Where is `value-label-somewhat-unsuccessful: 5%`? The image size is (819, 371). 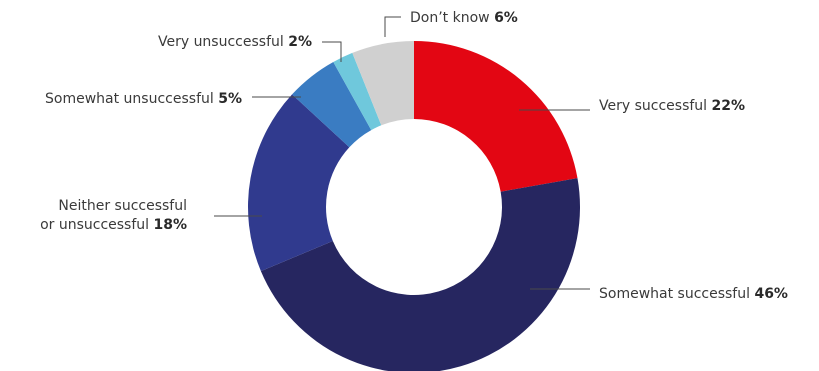 value-label-somewhat-unsuccessful: 5% is located at coordinates (230, 99).